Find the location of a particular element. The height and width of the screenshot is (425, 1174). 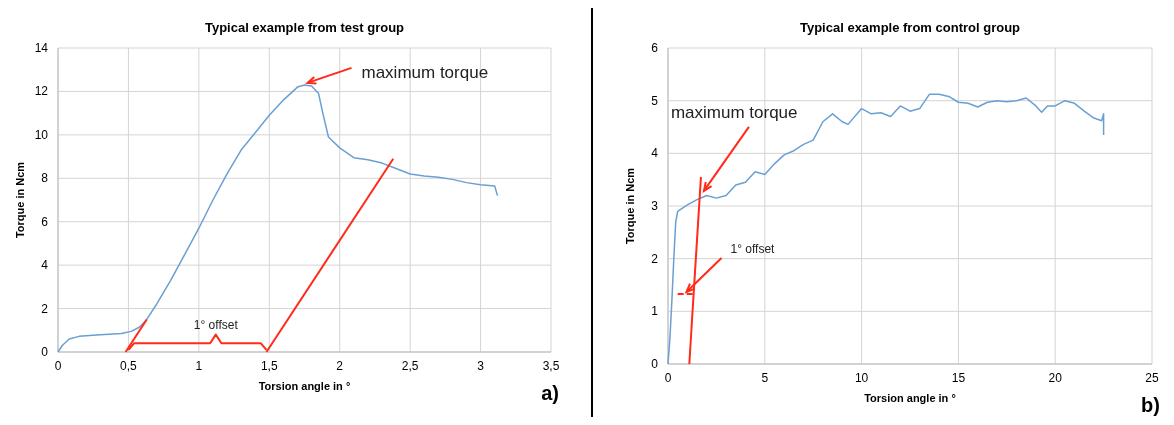

x-tick-label: 20 is located at coordinates (1055, 378).